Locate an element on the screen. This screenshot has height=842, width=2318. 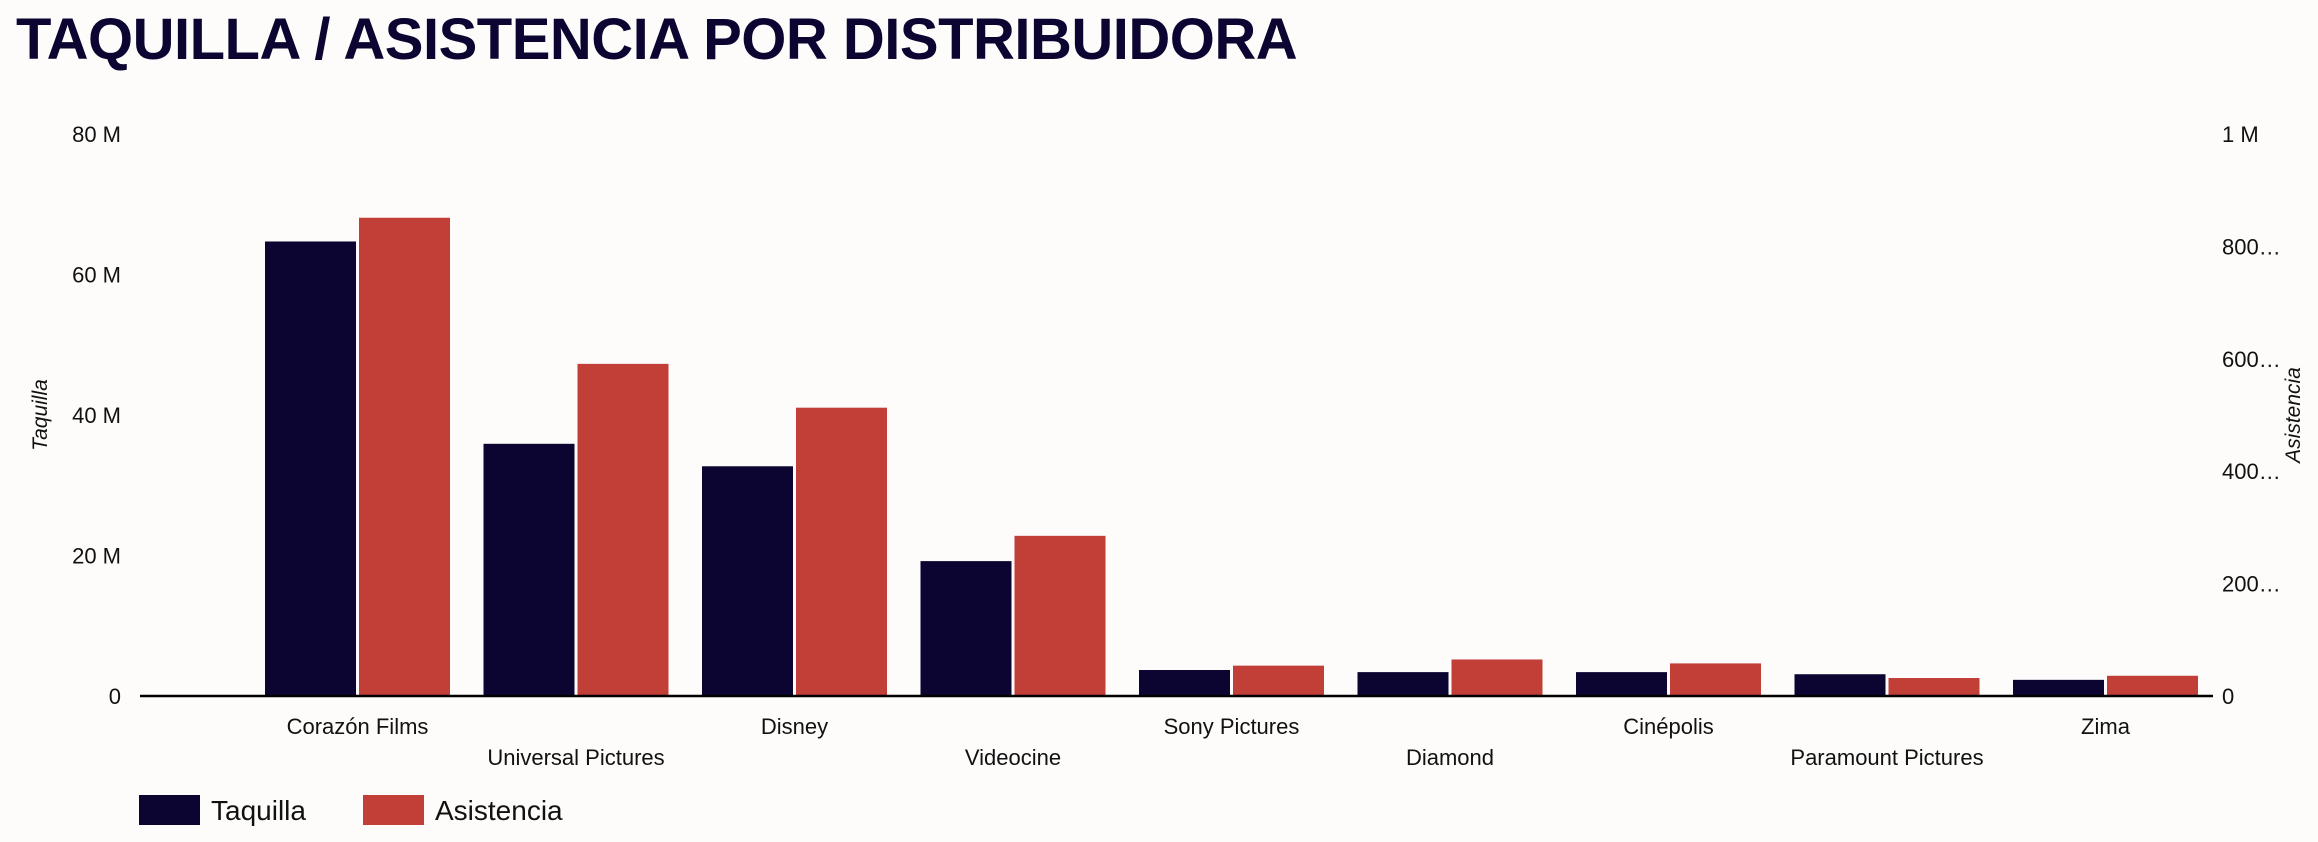
x-tick-label: Disney is located at coordinates (794, 726).